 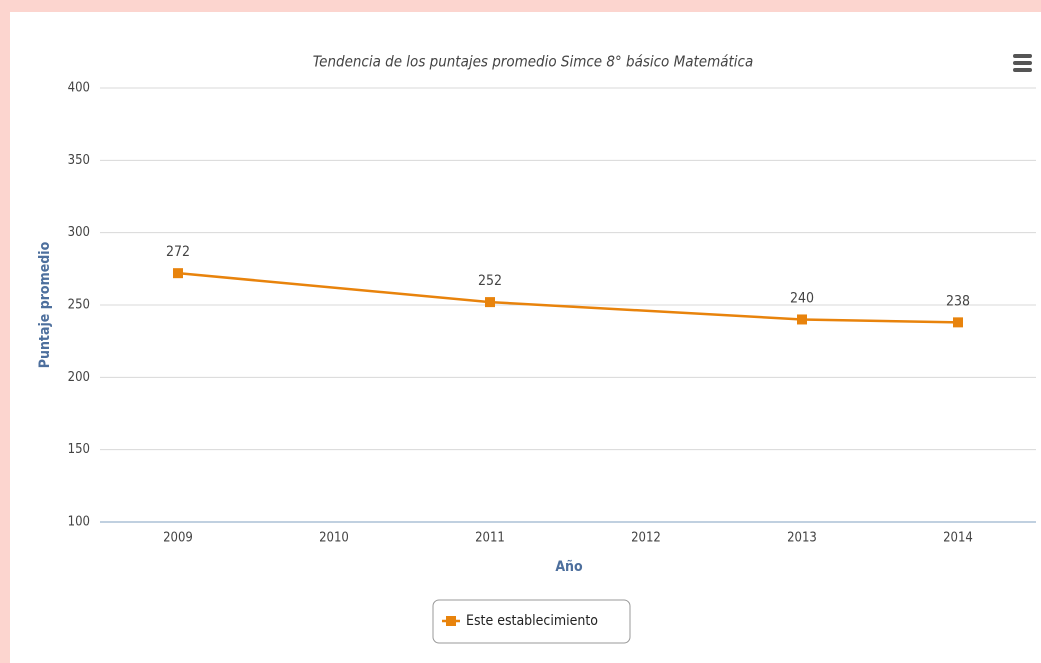 I want to click on x-tick-label: 2010, so click(x=334, y=538).